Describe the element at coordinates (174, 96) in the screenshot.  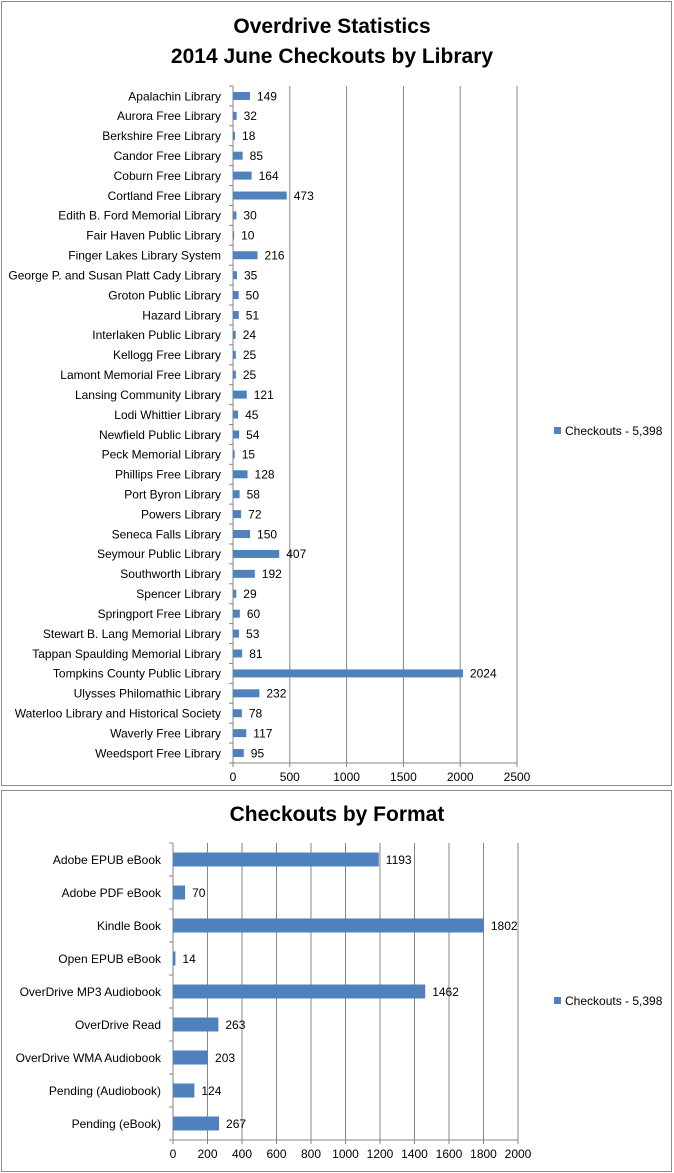
I see `category-label: Apalachin Library` at that location.